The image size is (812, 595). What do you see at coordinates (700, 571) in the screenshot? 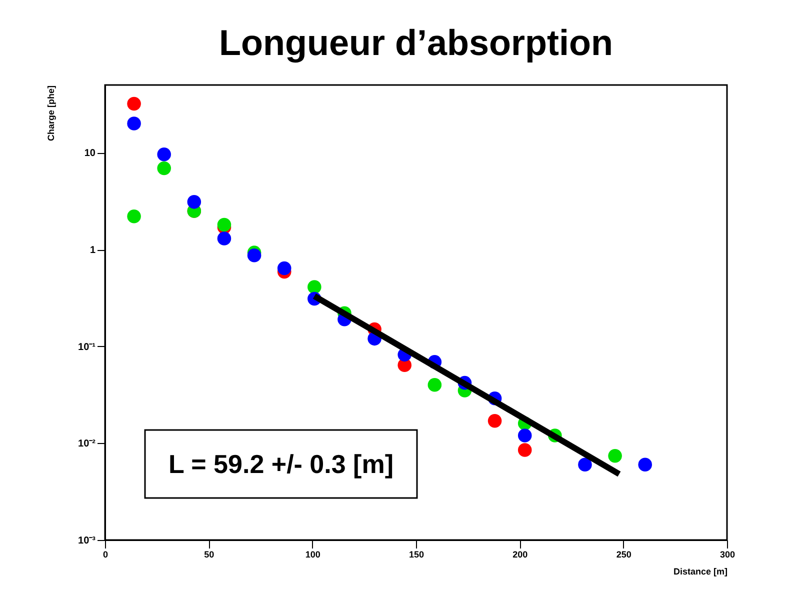
I see `x-axis-title: Distance [m]` at bounding box center [700, 571].